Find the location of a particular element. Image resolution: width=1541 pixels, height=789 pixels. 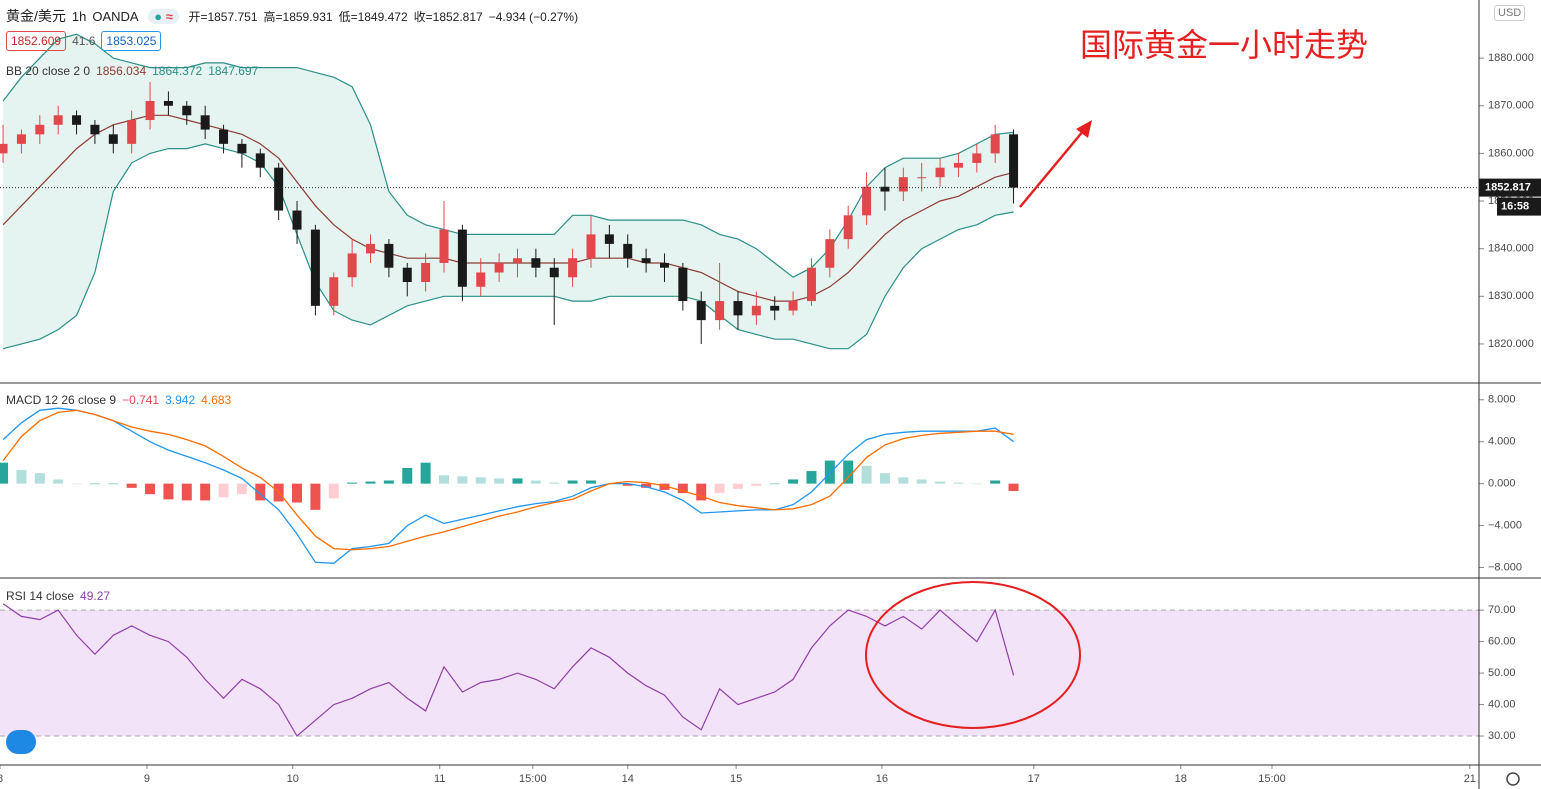

last-price-label: 1852.817 is located at coordinates (1508, 188).